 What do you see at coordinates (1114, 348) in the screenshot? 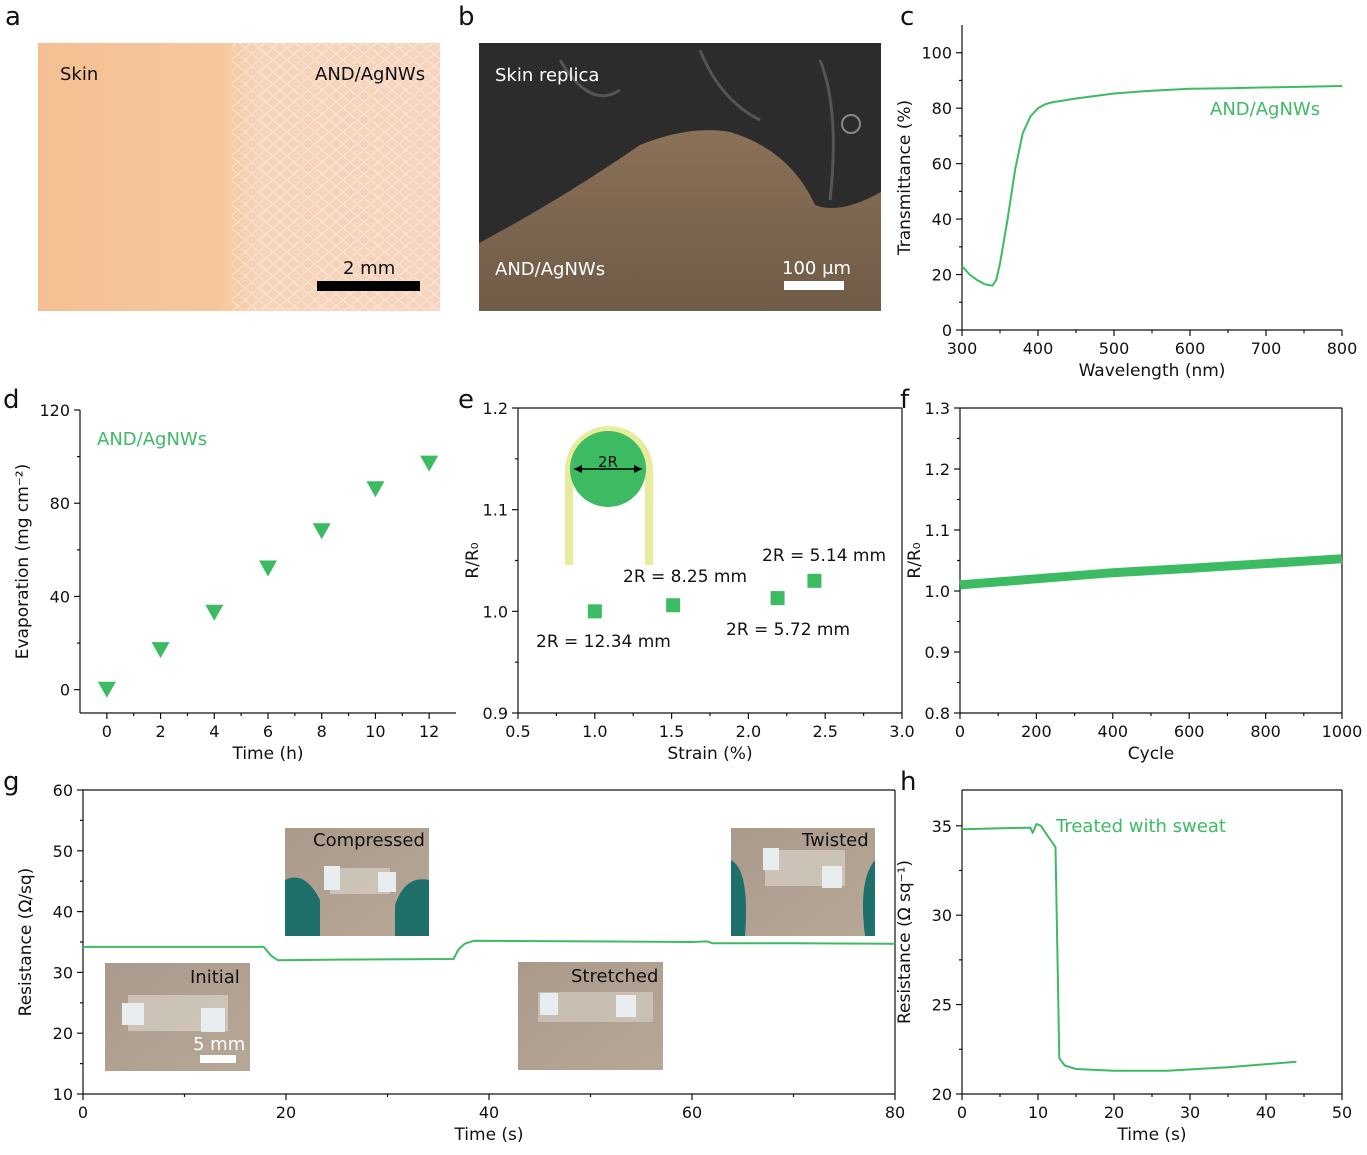
I see `x-tick-label-c: 500` at bounding box center [1114, 348].